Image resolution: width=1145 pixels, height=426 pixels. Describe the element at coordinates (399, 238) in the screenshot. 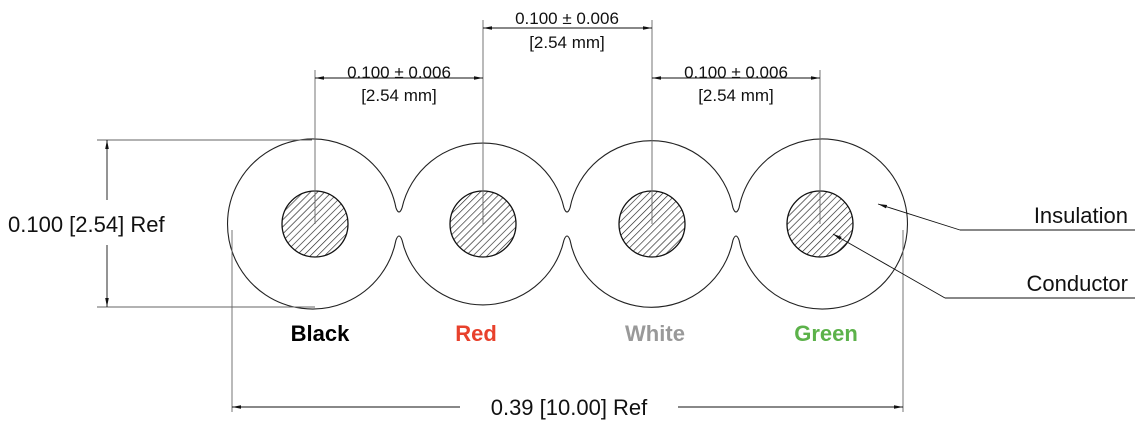

I see `notch-1-bottom` at that location.